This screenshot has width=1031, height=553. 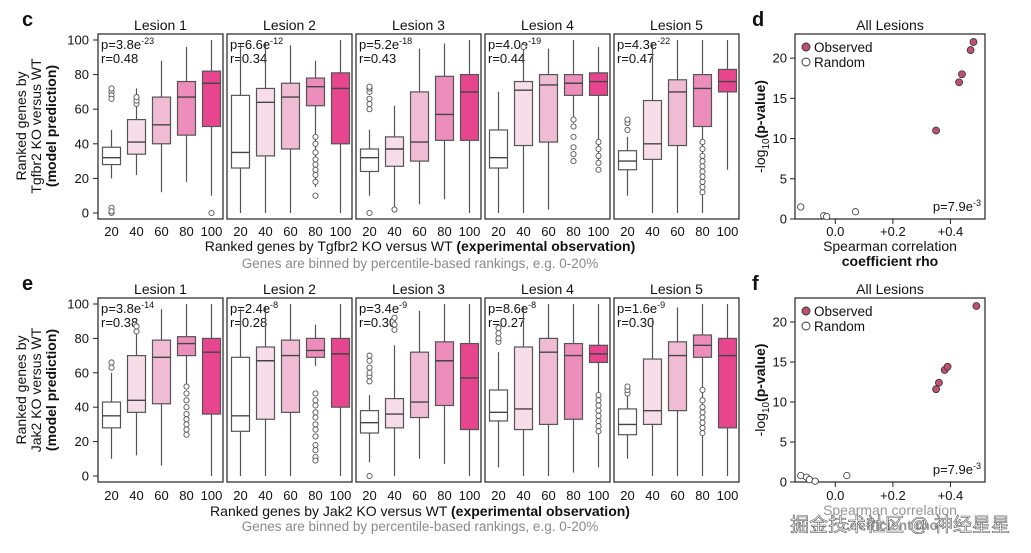 I want to click on lesion-title-5: Lesion 5, so click(x=676, y=25).